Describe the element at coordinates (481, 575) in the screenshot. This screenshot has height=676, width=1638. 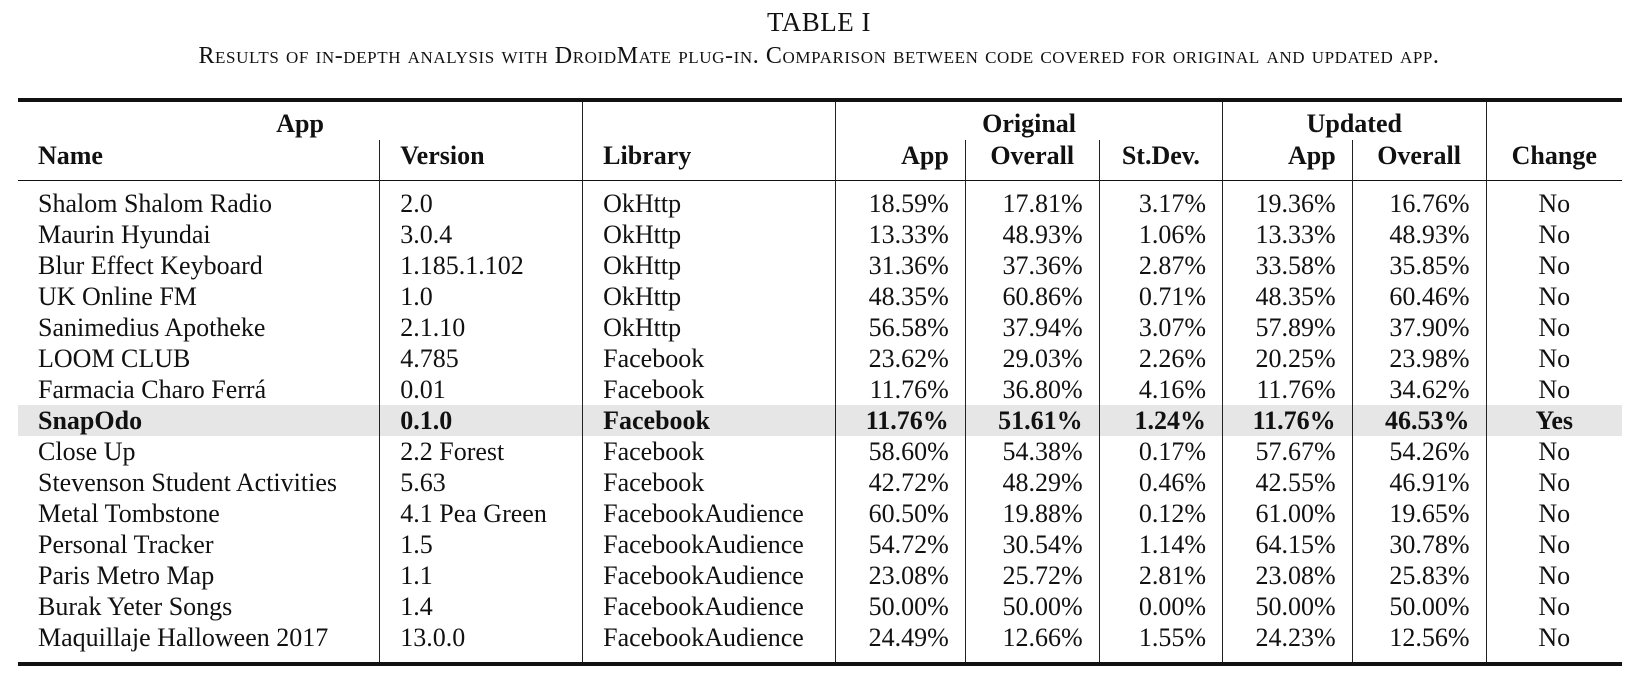
I see `cell-version: 1.1` at that location.